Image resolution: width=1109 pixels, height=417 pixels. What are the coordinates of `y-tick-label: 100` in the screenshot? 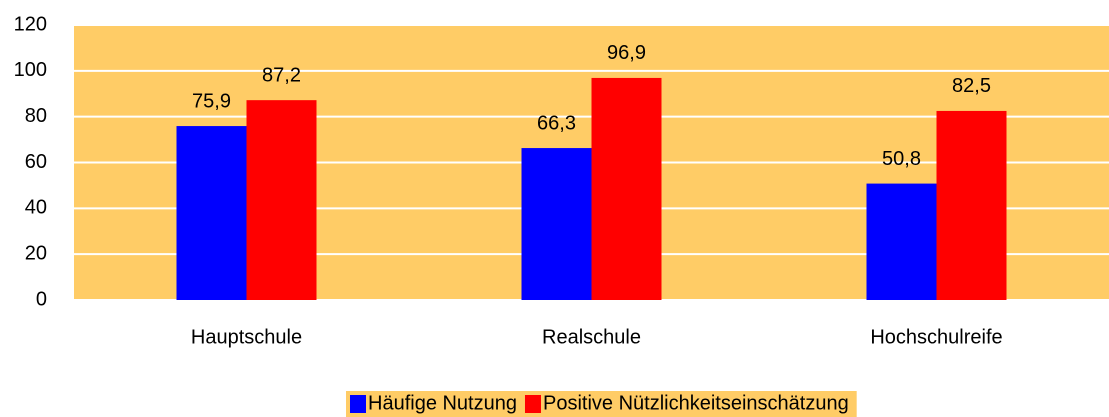 It's located at (30, 70).